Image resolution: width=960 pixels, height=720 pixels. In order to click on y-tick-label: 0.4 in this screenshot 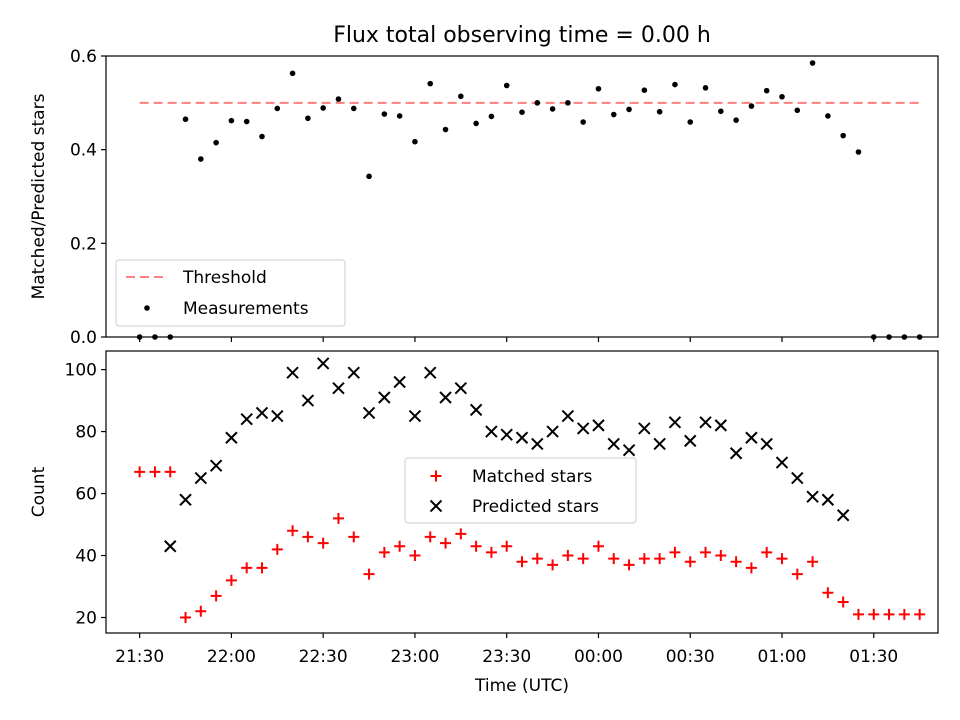, I will do `click(83, 151)`.